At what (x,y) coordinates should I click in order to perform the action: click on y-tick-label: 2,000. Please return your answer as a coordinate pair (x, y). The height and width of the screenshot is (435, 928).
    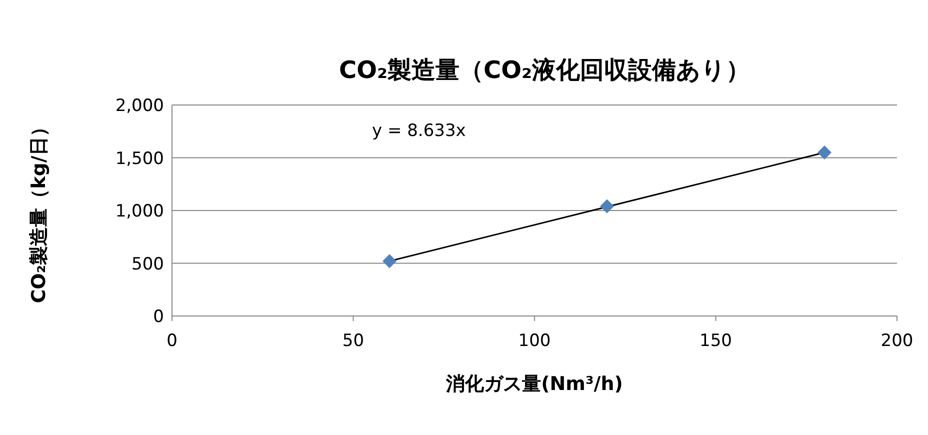
    Looking at the image, I should click on (139, 106).